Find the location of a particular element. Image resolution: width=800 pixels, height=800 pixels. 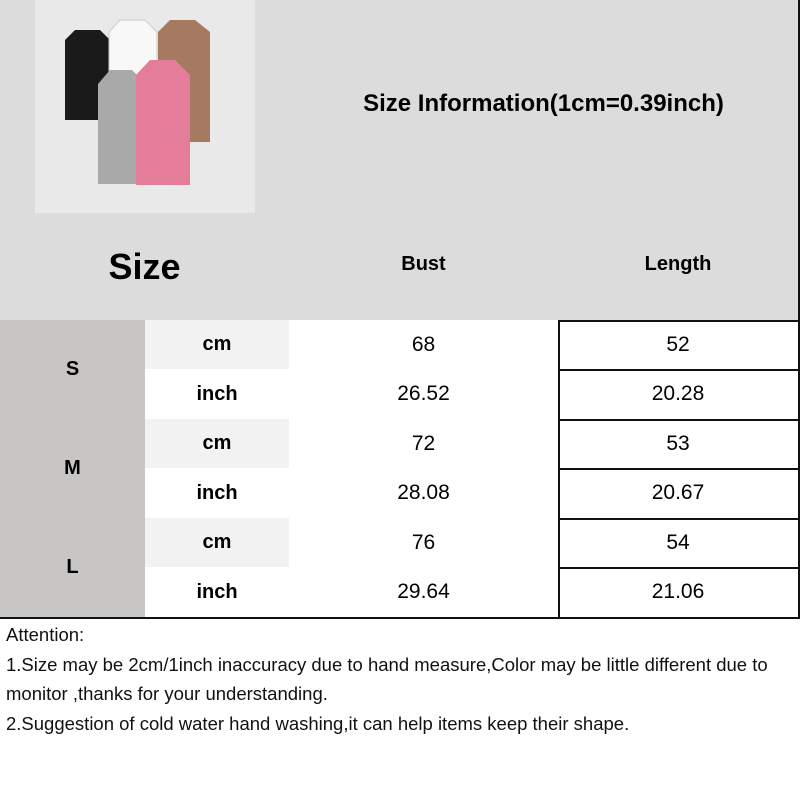

length-text: 20.67 is located at coordinates (678, 492).